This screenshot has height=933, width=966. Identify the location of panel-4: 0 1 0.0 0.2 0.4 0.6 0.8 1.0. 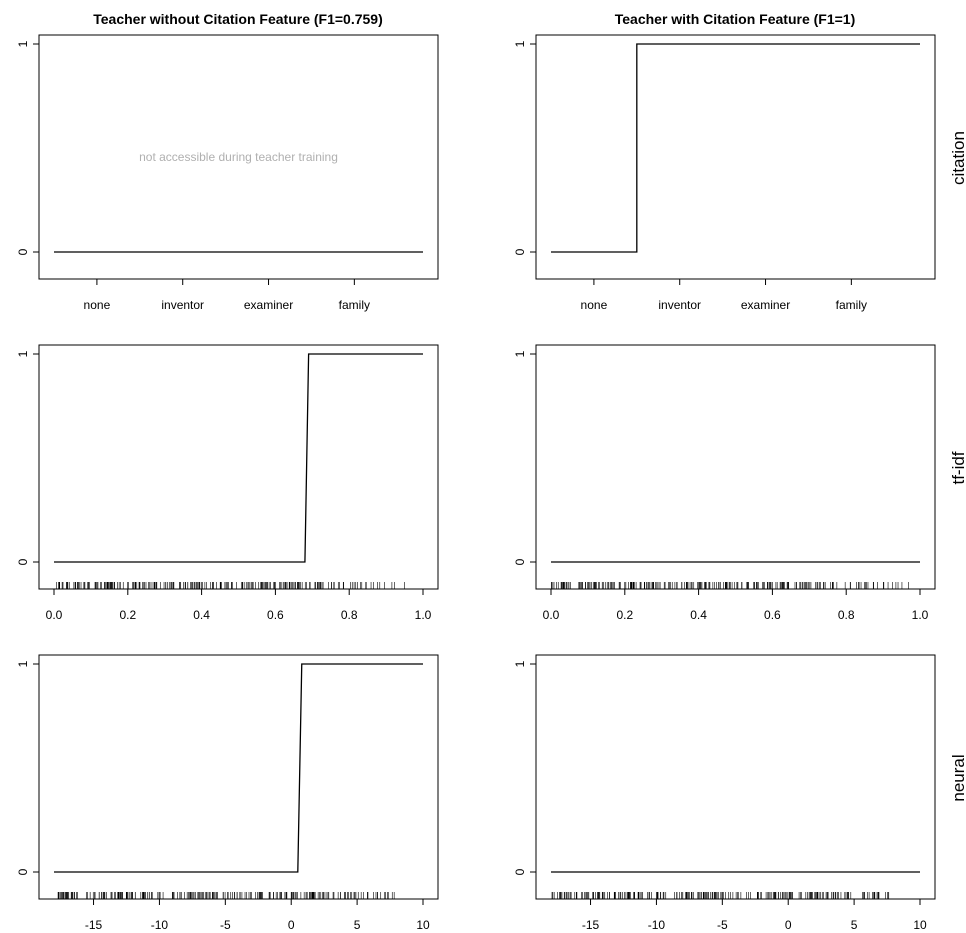
(724, 483).